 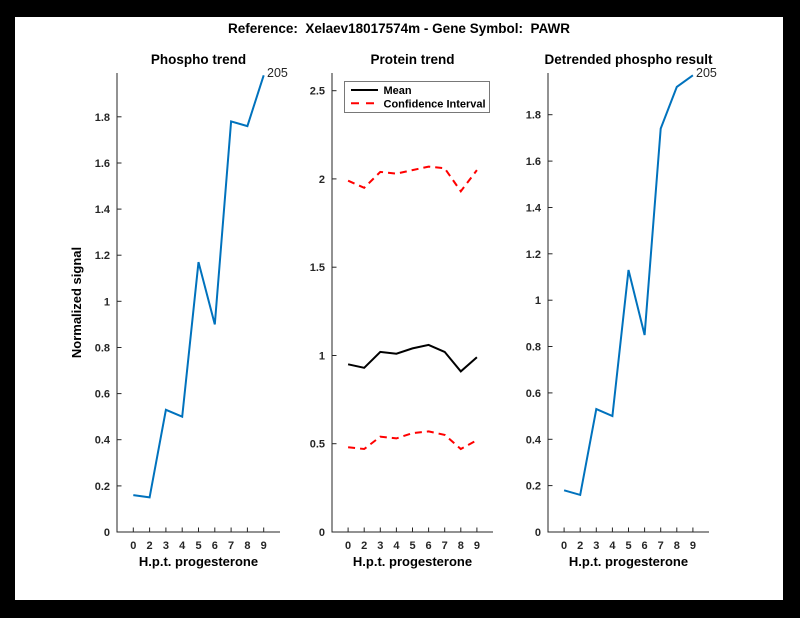 What do you see at coordinates (76, 302) in the screenshot?
I see `y-axis-label: Normalized signal` at bounding box center [76, 302].